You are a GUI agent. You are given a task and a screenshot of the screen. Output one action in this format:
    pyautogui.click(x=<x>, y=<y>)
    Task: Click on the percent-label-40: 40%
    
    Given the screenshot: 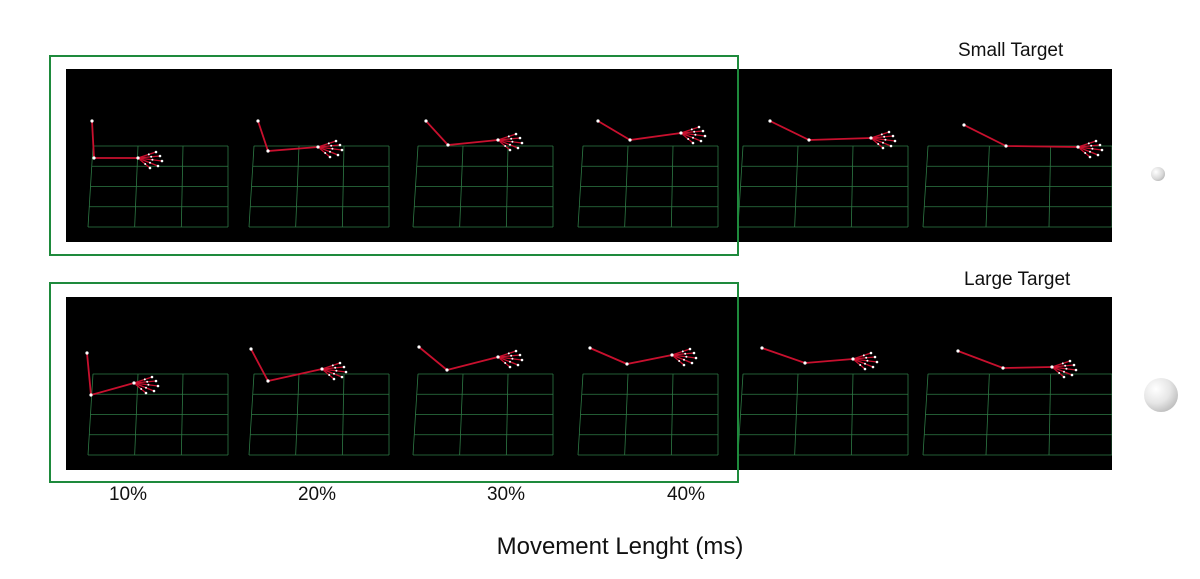 What is the action you would take?
    pyautogui.click(x=686, y=494)
    